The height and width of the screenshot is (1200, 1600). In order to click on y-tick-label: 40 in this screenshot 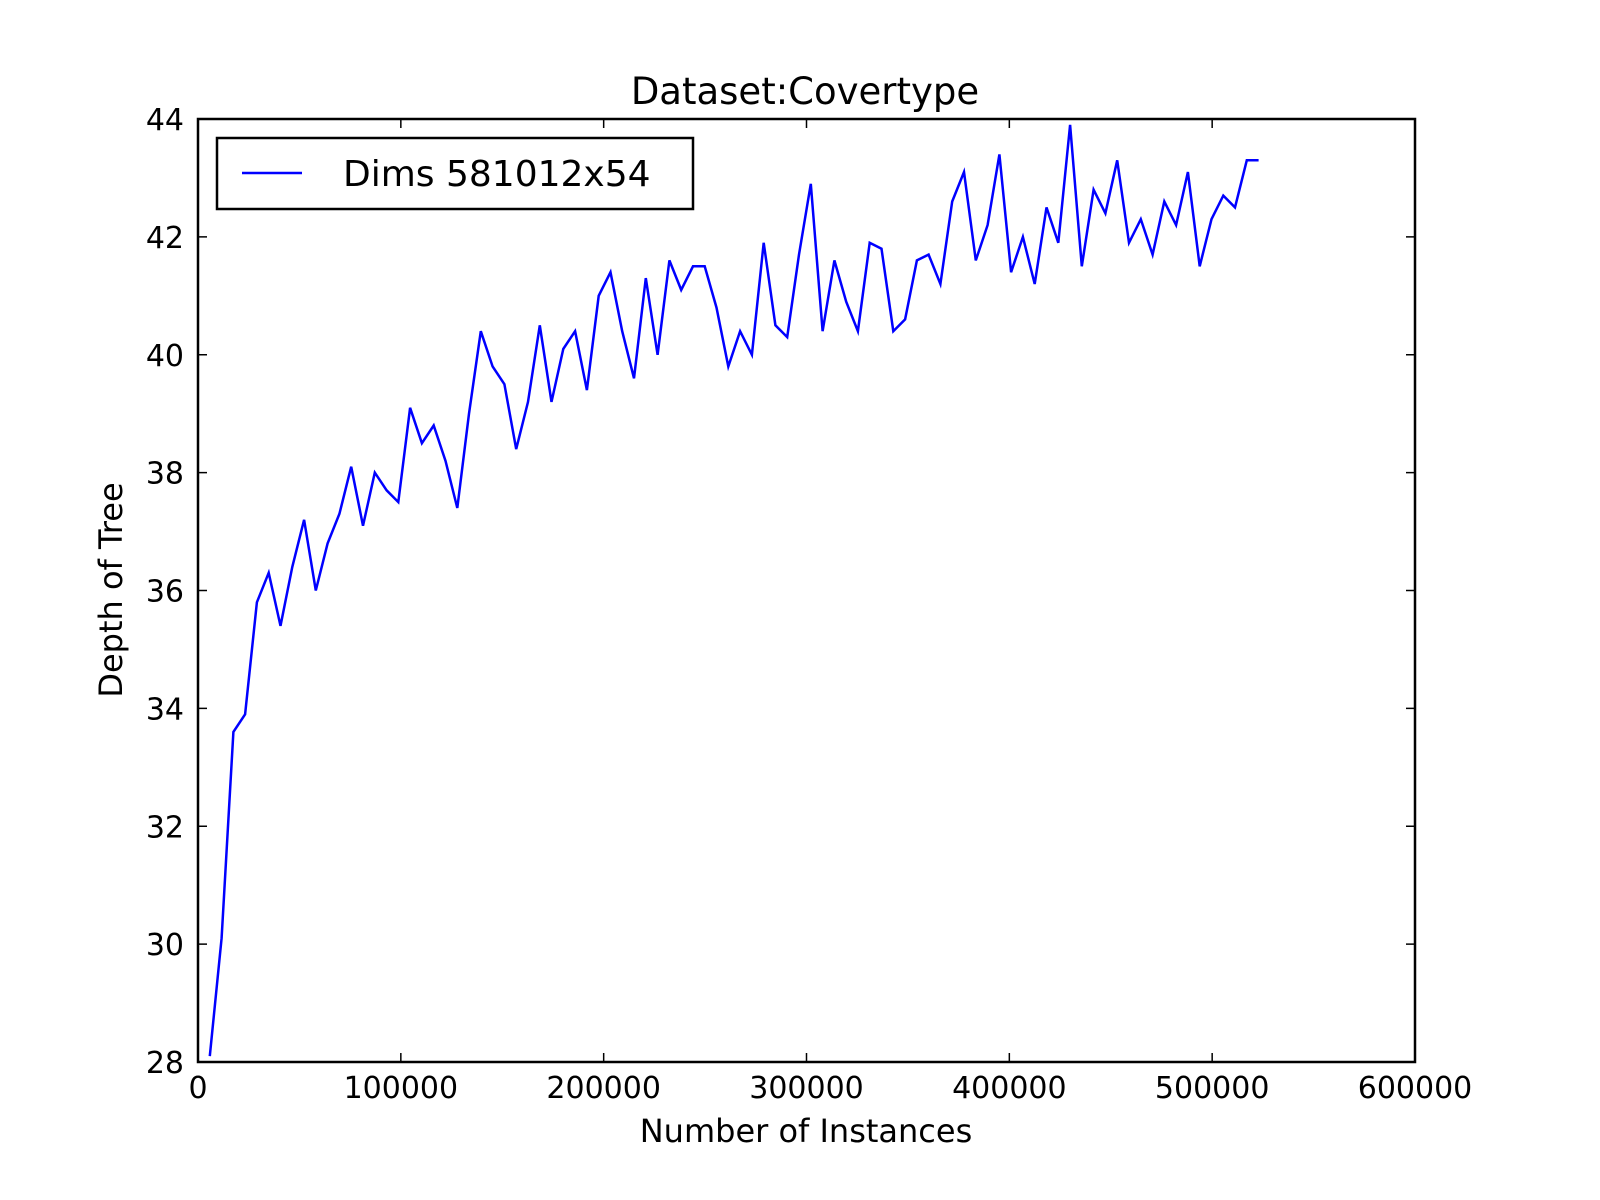, I will do `click(165, 356)`.